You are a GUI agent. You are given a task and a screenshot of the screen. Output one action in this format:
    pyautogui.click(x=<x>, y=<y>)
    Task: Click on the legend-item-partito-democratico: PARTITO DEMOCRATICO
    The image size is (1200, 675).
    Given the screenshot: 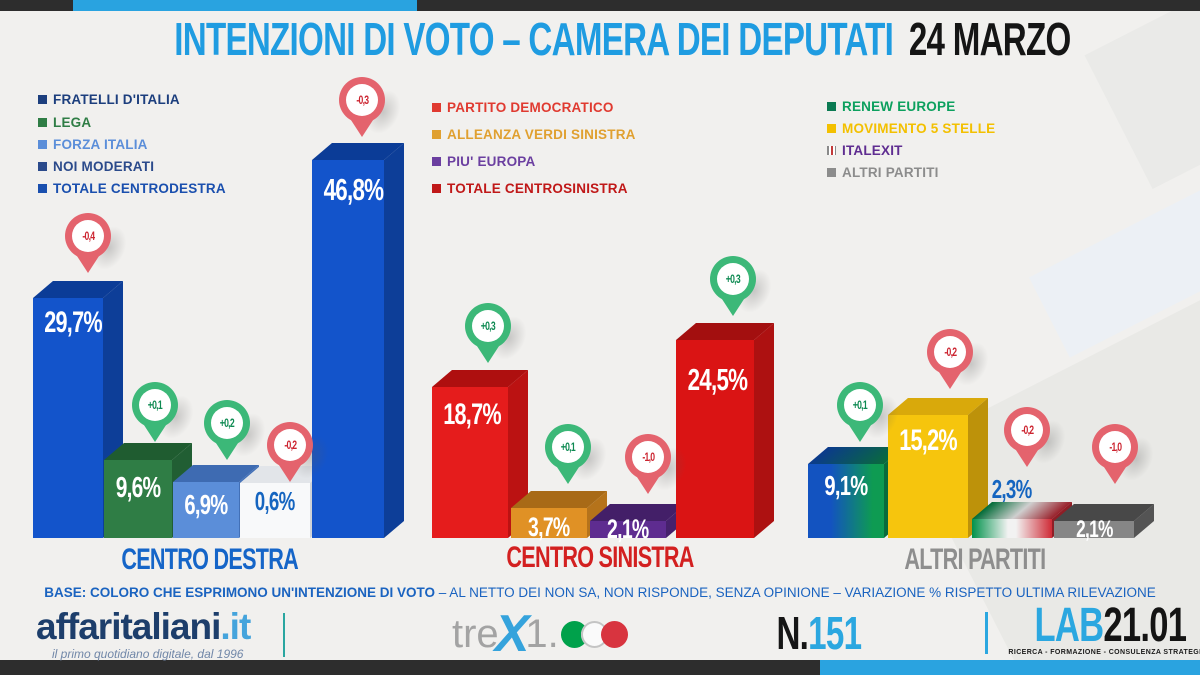 What is the action you would take?
    pyautogui.click(x=523, y=107)
    